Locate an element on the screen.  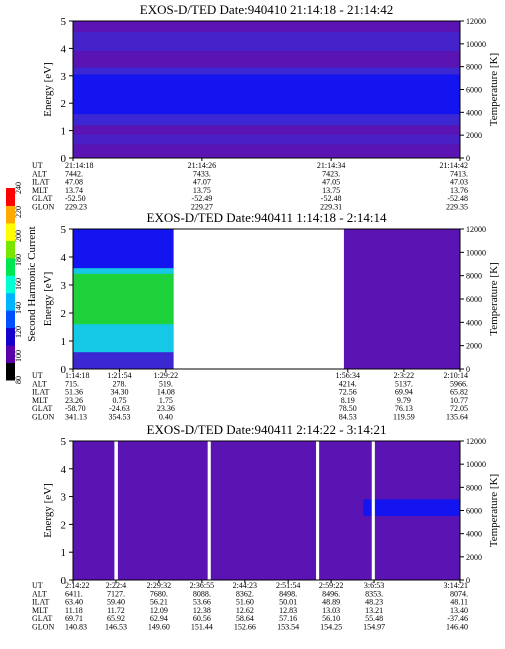
orbit-row-value: 278. is located at coordinates (119, 383).